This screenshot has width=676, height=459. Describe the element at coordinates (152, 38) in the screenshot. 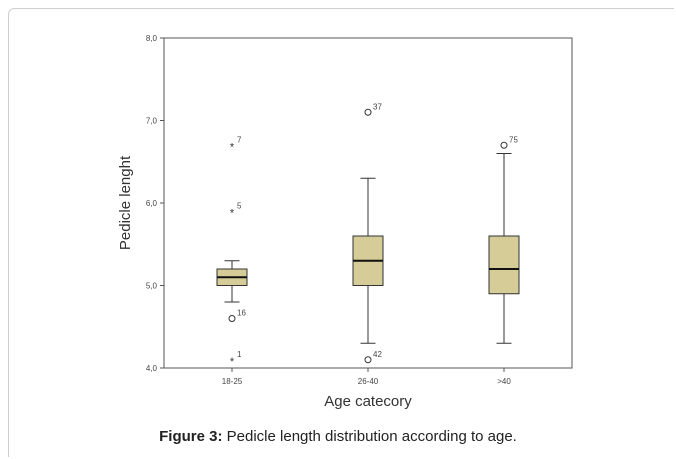

I see `y-tick-label: 8,0` at that location.